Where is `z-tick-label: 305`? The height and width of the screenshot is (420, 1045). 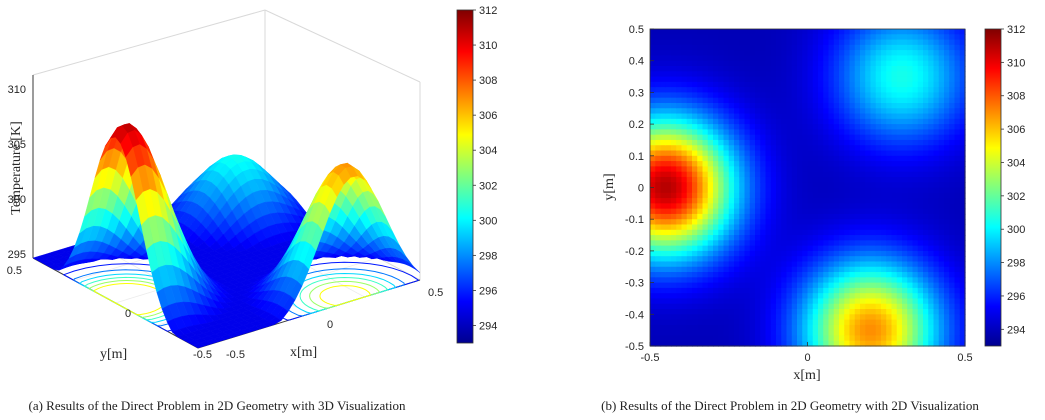
z-tick-label: 305 is located at coordinates (17, 145).